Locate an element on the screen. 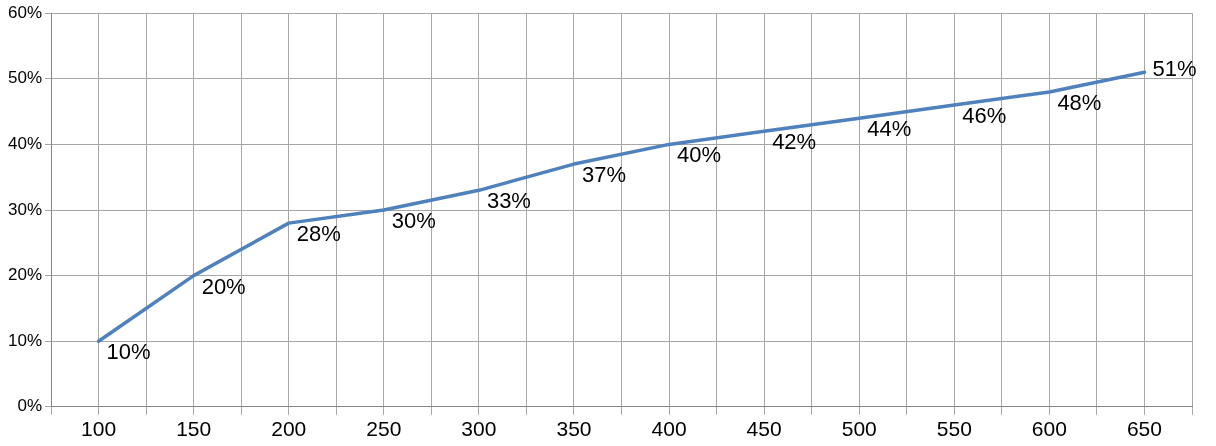  data-label: 30% is located at coordinates (413, 221).